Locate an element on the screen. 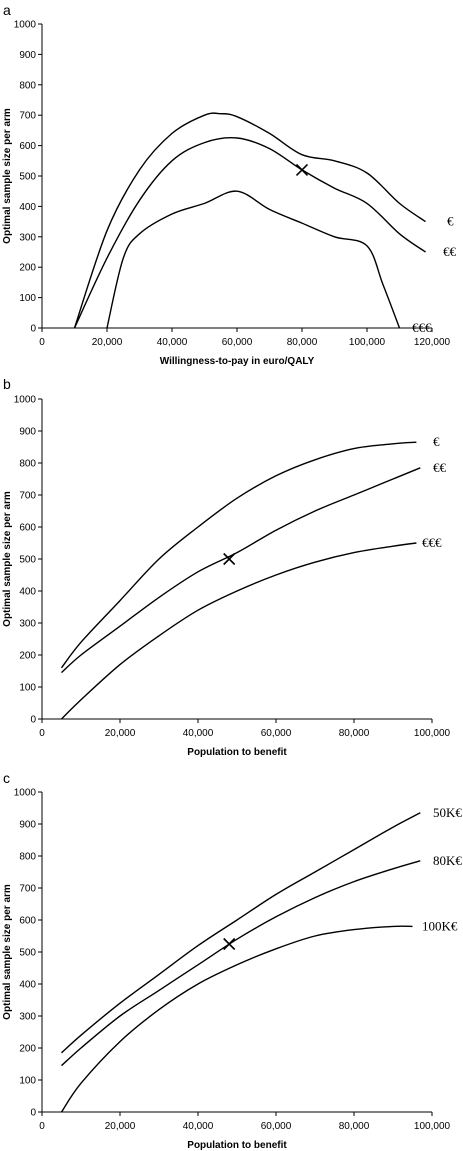 This screenshot has width=463, height=1151. panel-label: c is located at coordinates (6, 778).